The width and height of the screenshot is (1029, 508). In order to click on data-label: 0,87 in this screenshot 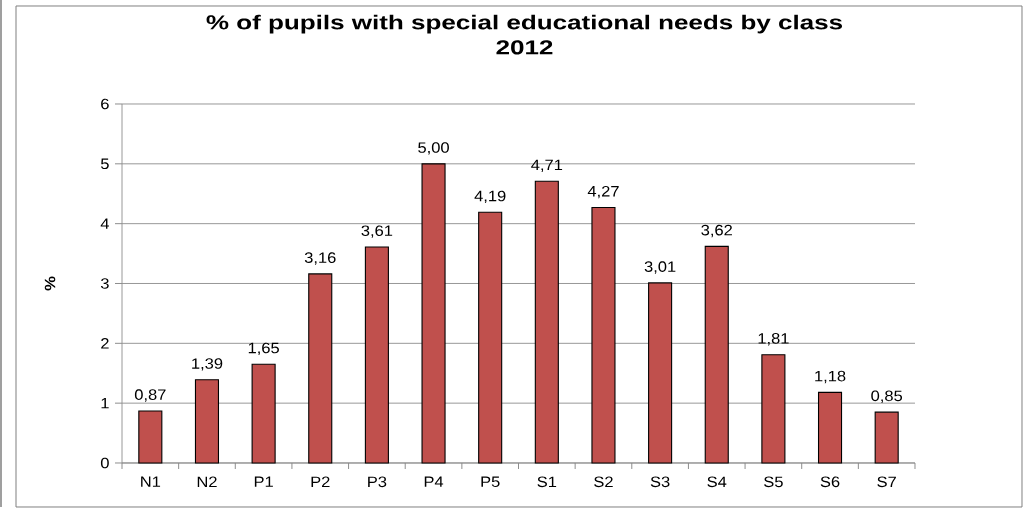, I will do `click(150, 395)`.